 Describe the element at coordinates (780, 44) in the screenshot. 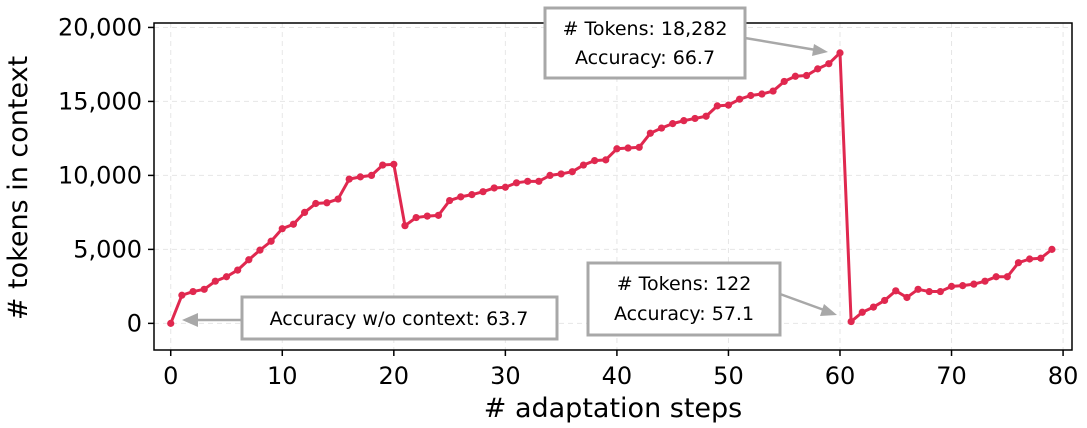

I see `annotation-arrow` at that location.